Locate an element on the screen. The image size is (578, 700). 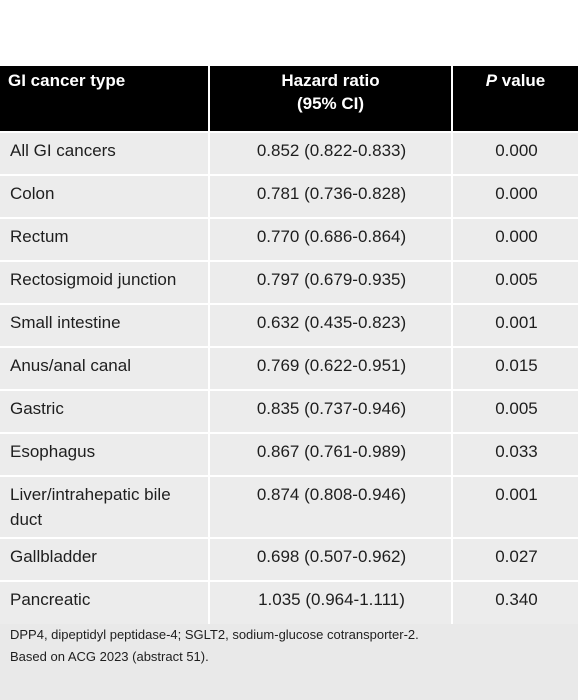
cell-hazard-ratio: 1.035 (0.964-1.111) is located at coordinates (331, 602).